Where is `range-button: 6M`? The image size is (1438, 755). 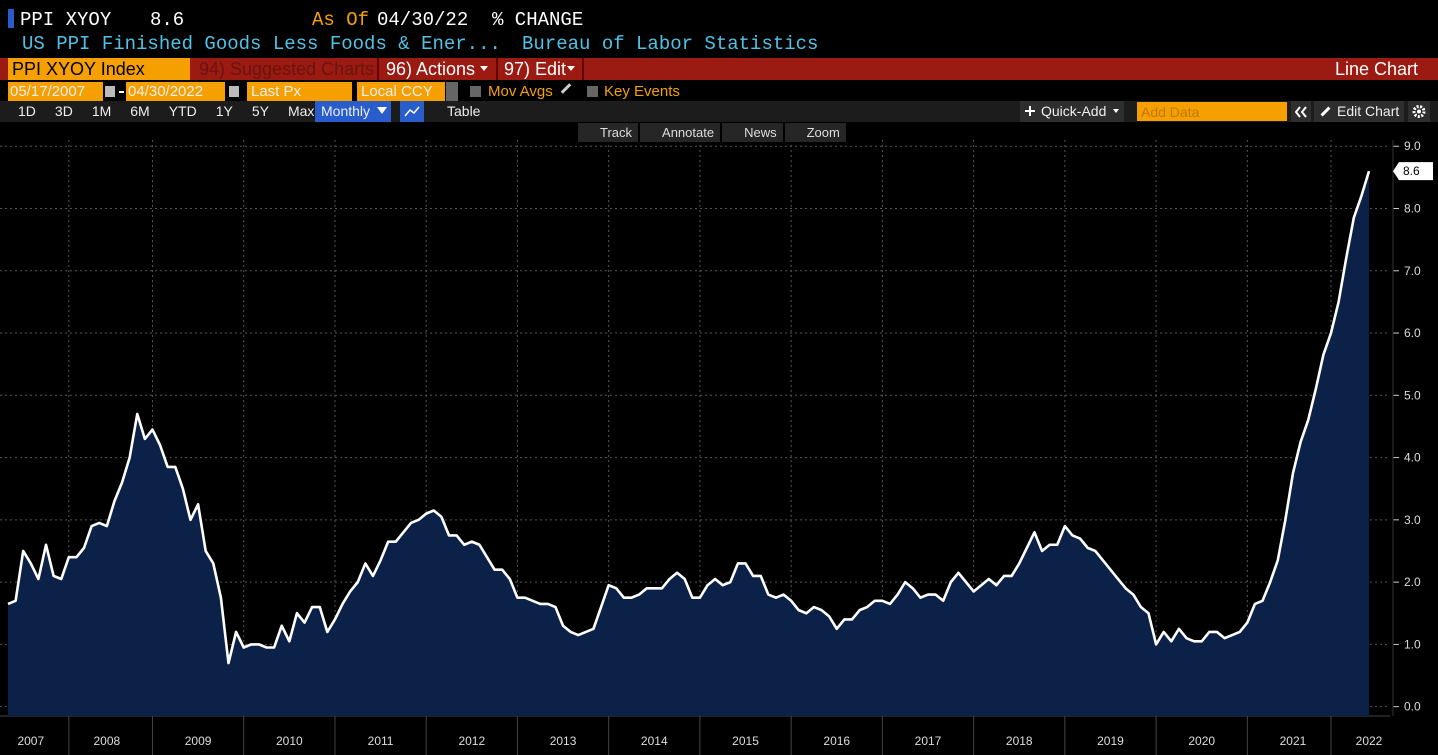
range-button: 6M is located at coordinates (140, 111).